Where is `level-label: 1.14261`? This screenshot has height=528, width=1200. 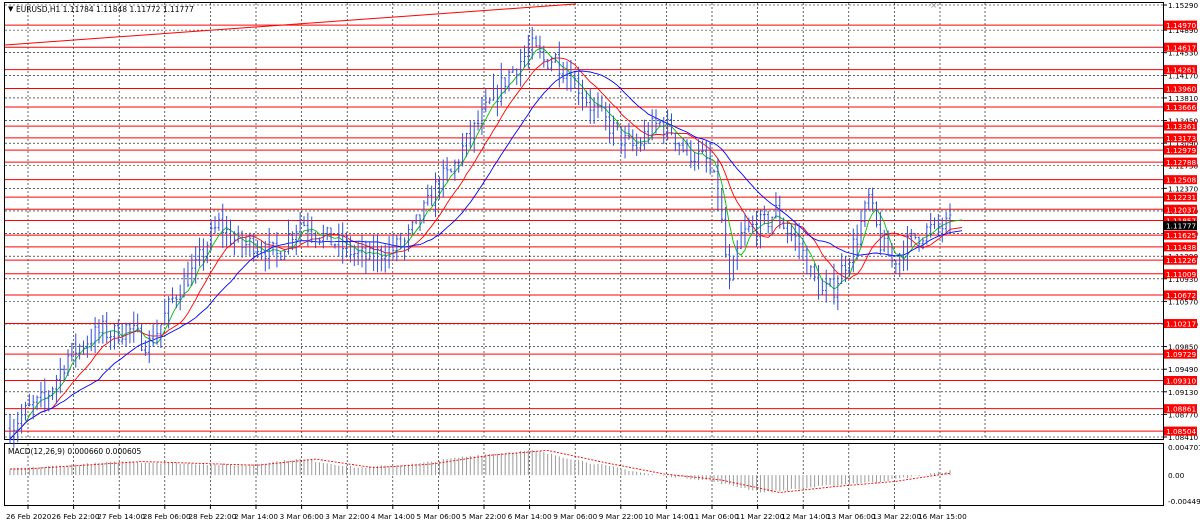
level-label: 1.14261 is located at coordinates (1181, 70).